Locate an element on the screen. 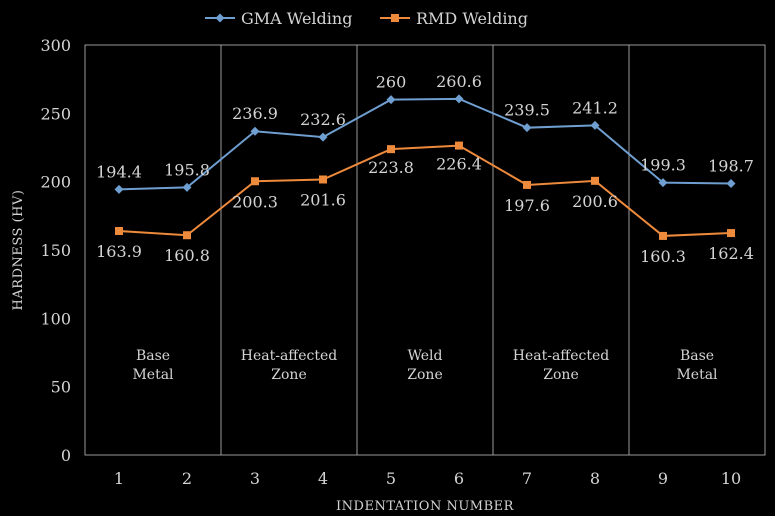  data-label: 236.9 is located at coordinates (255, 113).